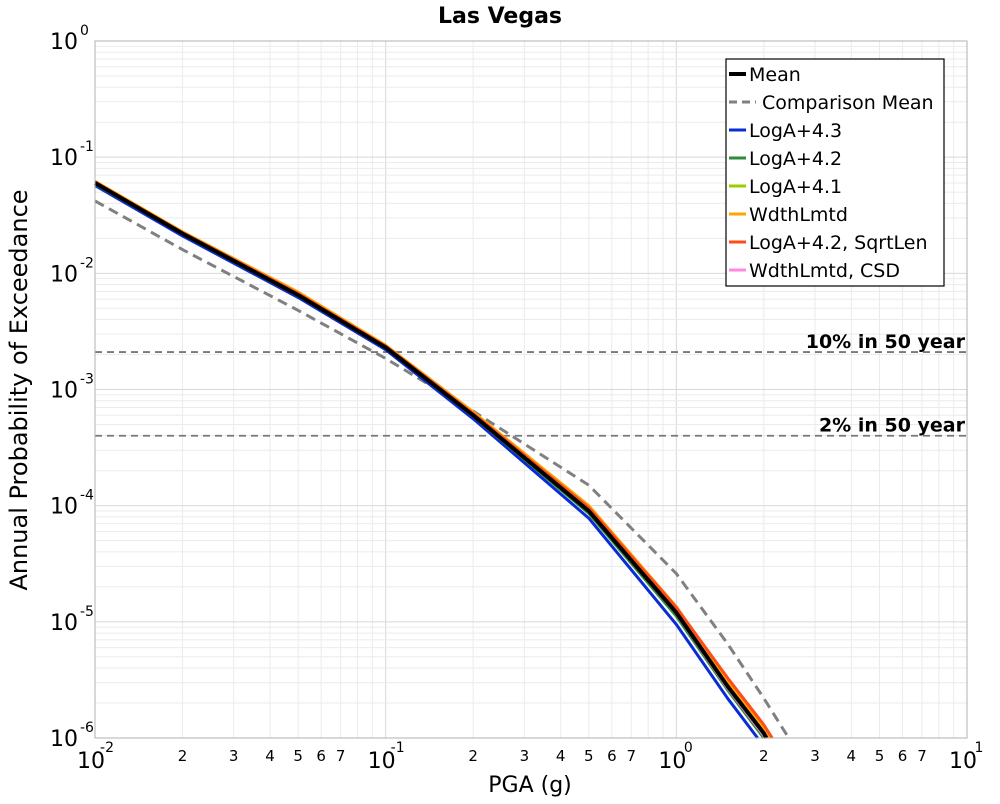 This screenshot has height=804, width=1000. What do you see at coordinates (838, 243) in the screenshot?
I see `legend-label: LogA+4.2, SqrtLen` at bounding box center [838, 243].